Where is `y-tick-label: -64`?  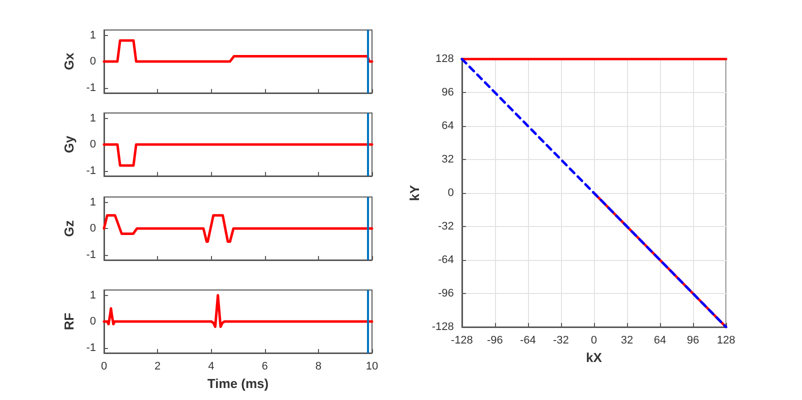
y-tick-label: -64 is located at coordinates (446, 260).